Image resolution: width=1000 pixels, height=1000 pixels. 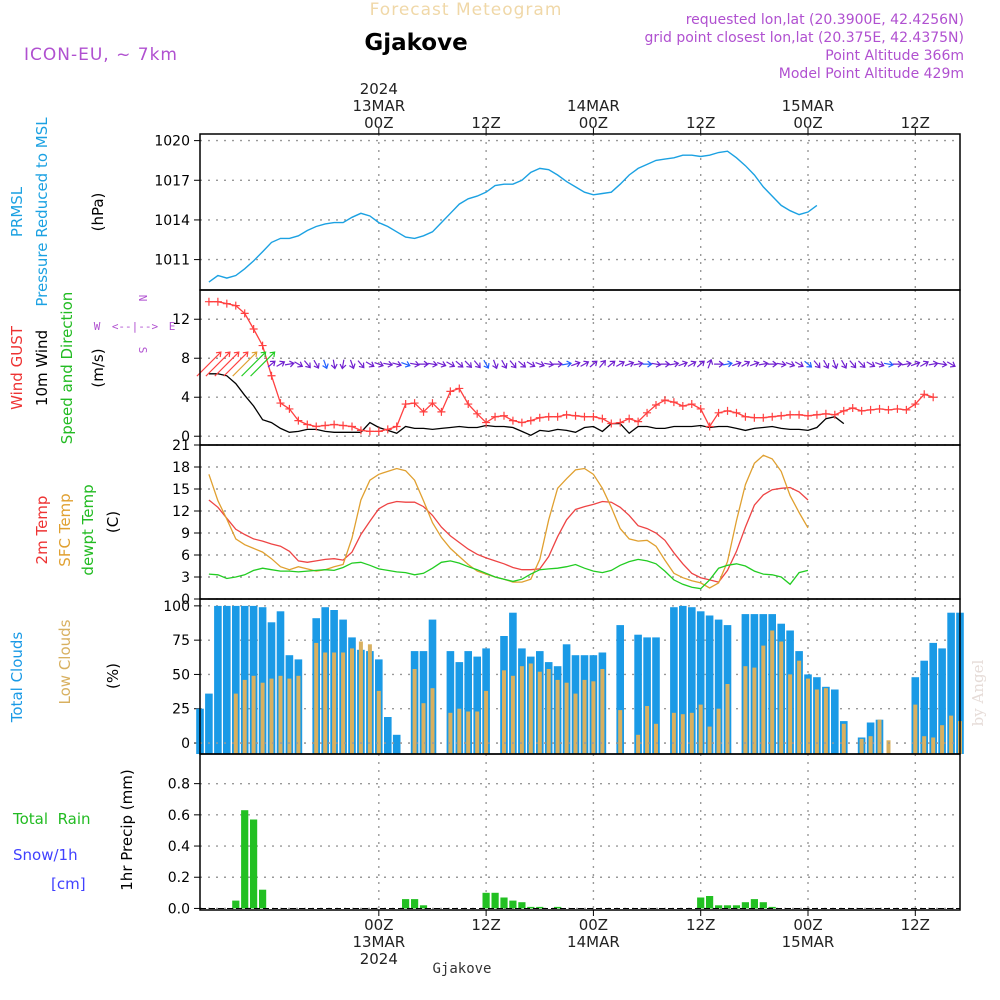 I want to click on bottom-tick-label: 12Z, so click(x=915, y=925).